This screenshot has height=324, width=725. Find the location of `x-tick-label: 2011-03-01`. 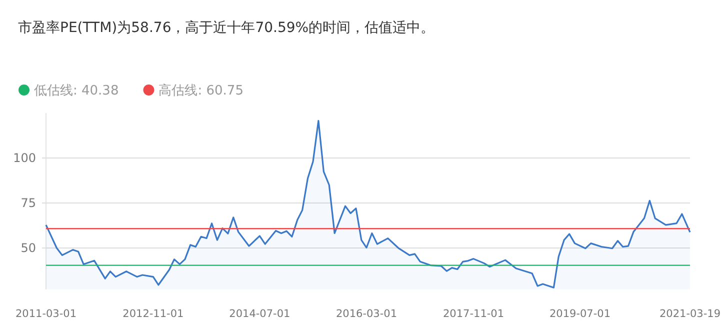

x-tick-label: 2011-03-01 is located at coordinates (46, 314).